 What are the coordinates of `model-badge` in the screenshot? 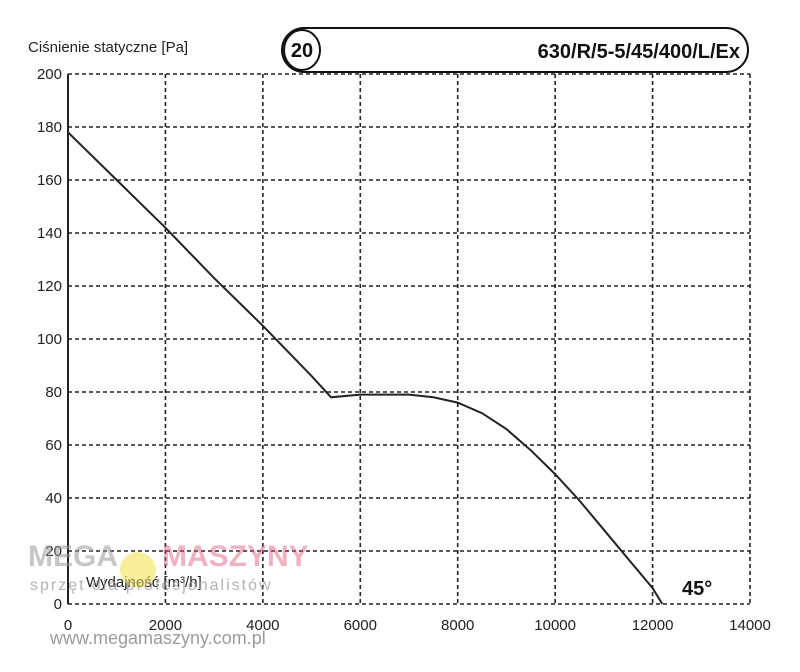 It's located at (515, 50).